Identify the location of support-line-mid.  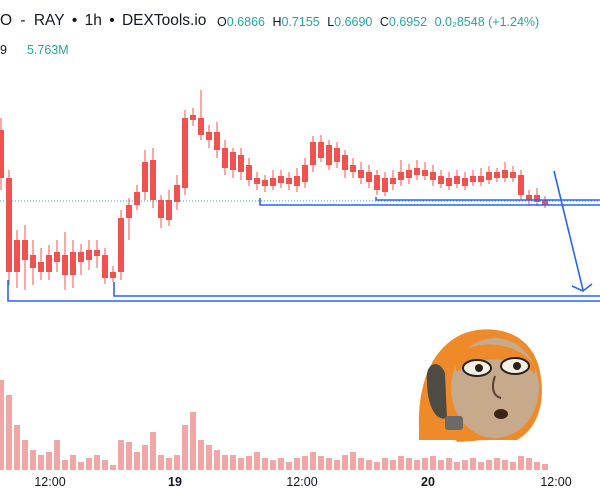
(487, 199).